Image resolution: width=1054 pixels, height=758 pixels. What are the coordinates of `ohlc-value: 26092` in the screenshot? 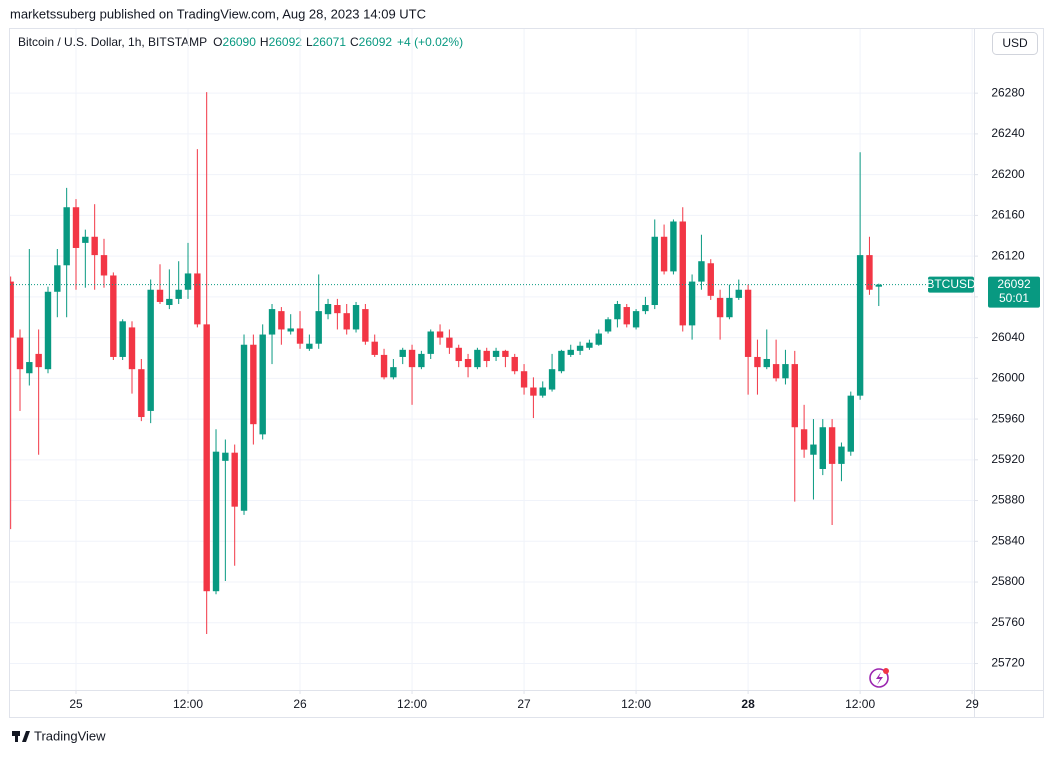 It's located at (376, 42).